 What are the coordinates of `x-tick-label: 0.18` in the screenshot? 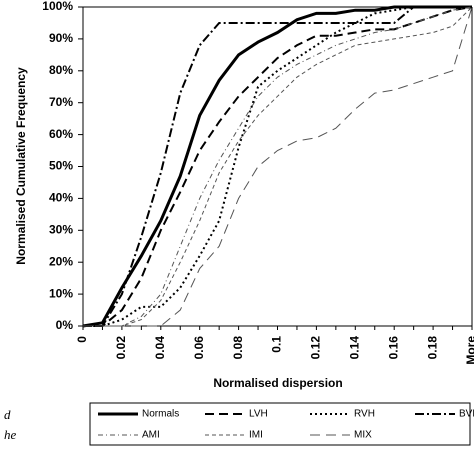 It's located at (432, 348).